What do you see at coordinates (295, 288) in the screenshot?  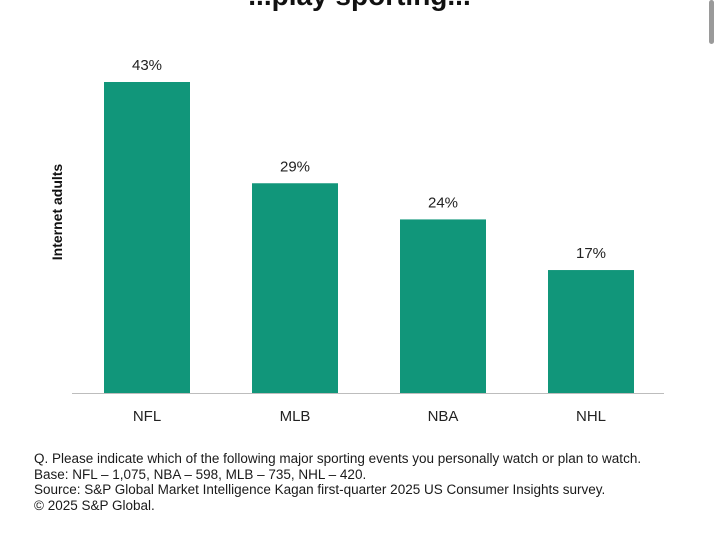 I see `bar-mlb` at bounding box center [295, 288].